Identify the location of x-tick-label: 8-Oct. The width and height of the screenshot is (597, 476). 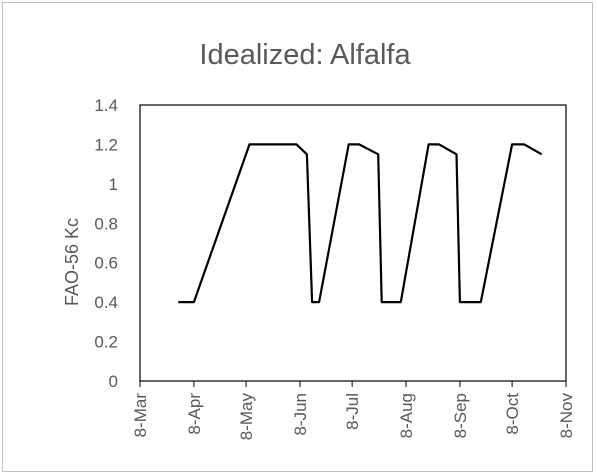
(512, 414).